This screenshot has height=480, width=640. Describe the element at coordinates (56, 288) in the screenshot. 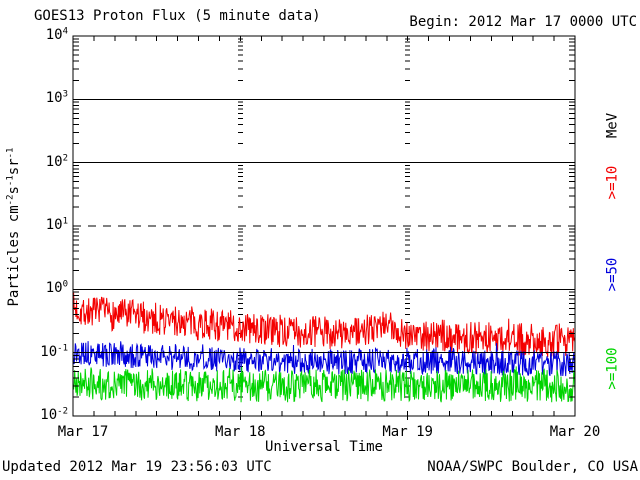

I see `y-tick-label-10e0: 10⁰` at that location.